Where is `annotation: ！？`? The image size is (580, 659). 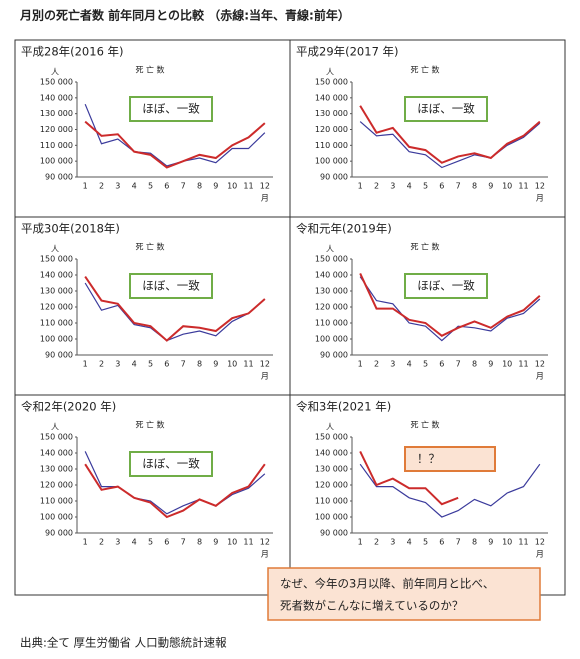
annotation: ！？ is located at coordinates (428, 459).